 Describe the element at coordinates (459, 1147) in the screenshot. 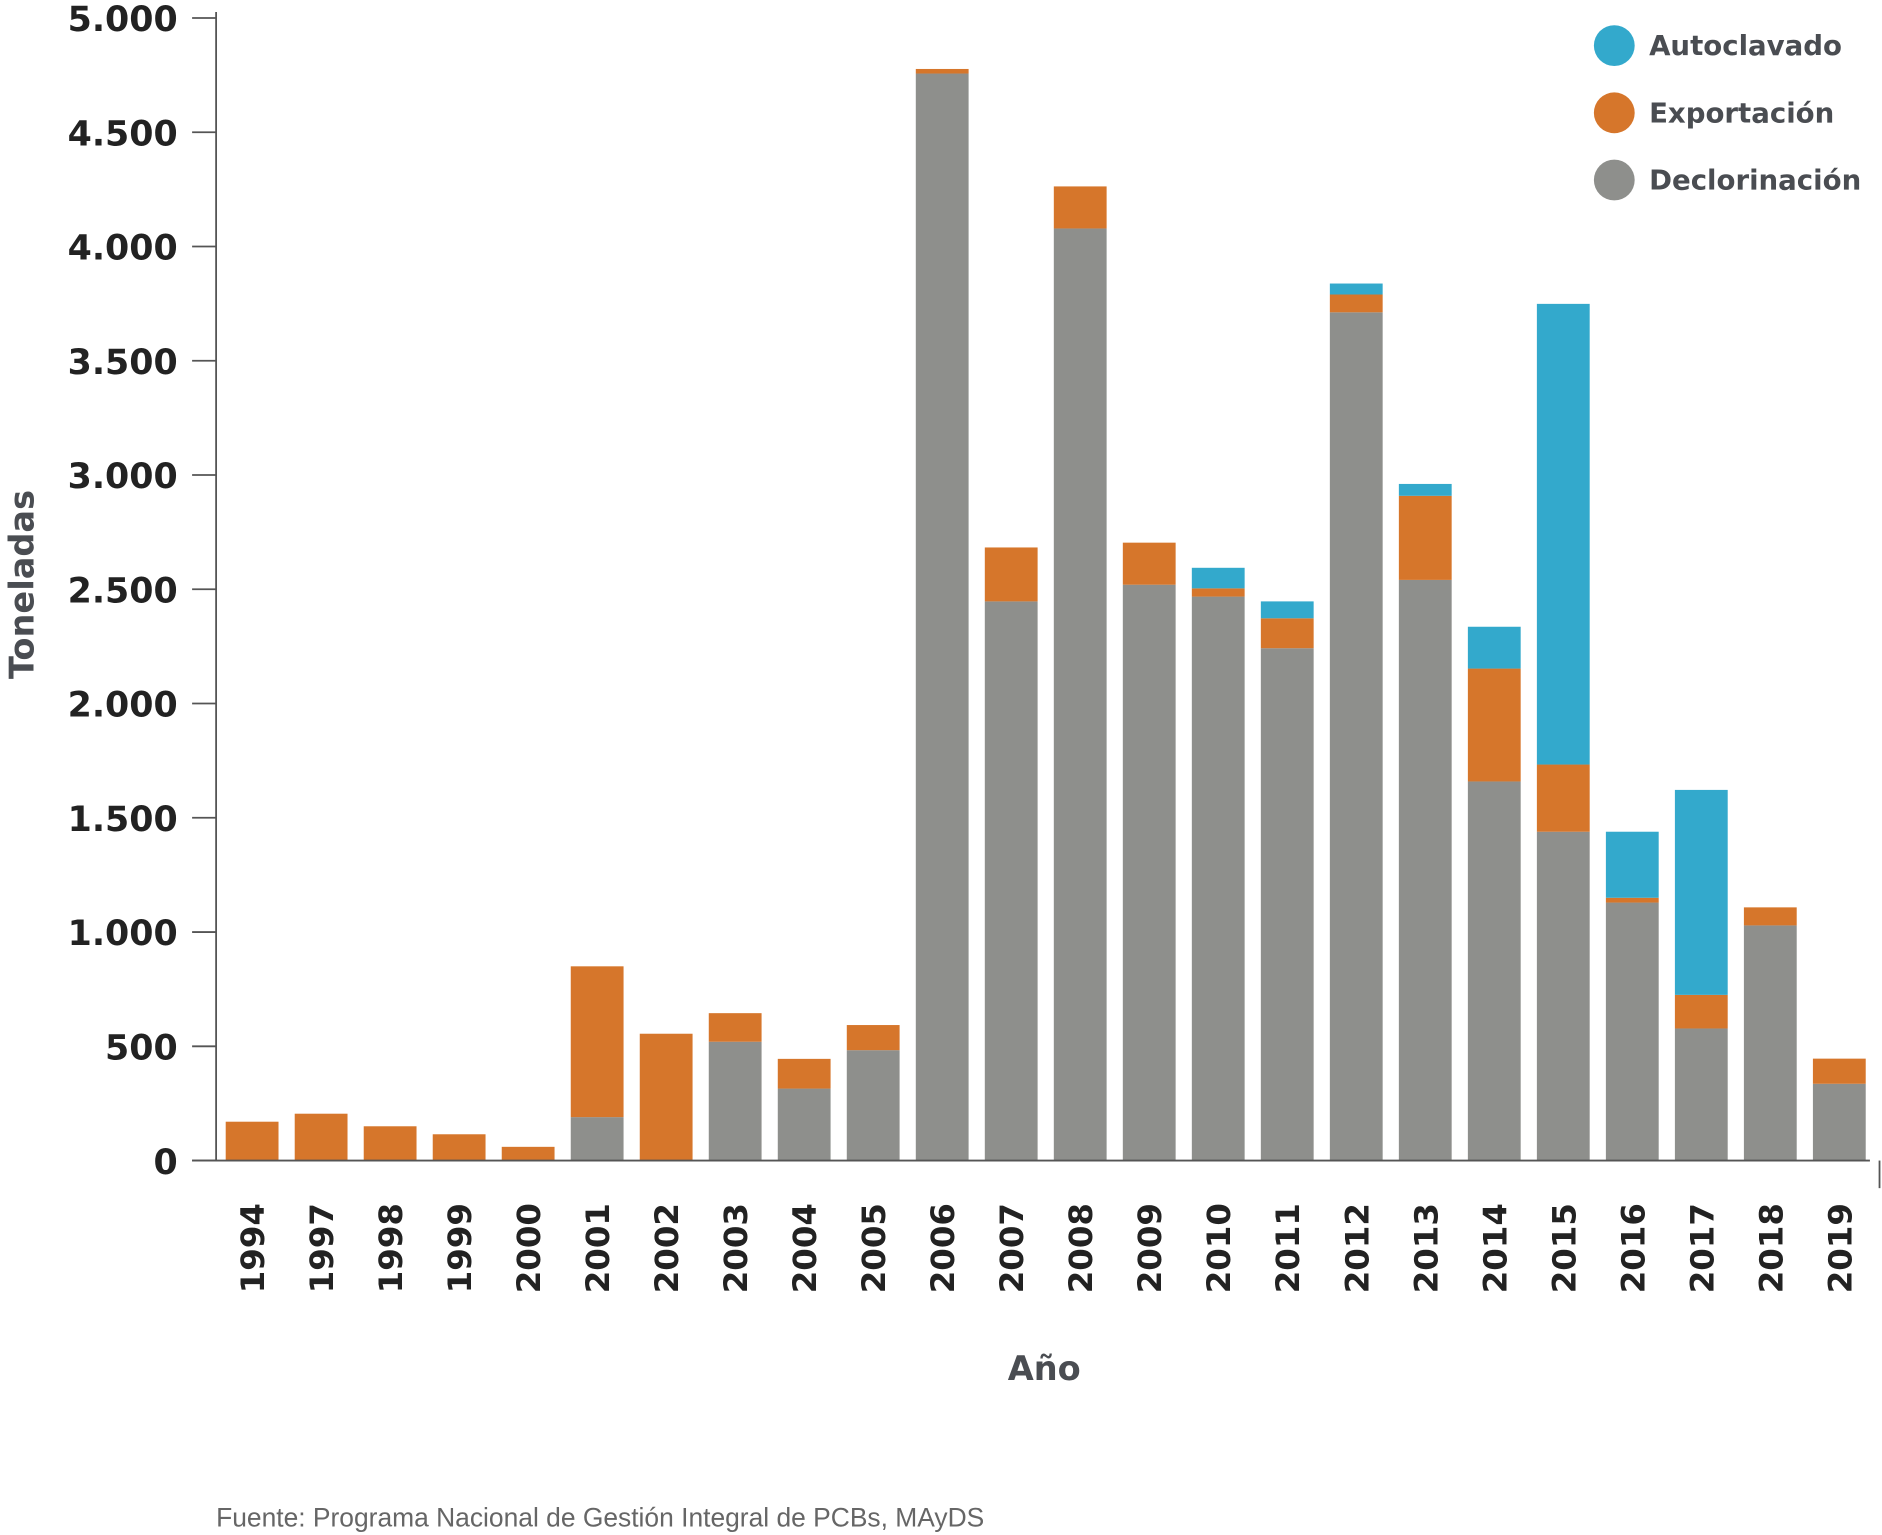

I see `bar-segment-1999-exportación` at that location.